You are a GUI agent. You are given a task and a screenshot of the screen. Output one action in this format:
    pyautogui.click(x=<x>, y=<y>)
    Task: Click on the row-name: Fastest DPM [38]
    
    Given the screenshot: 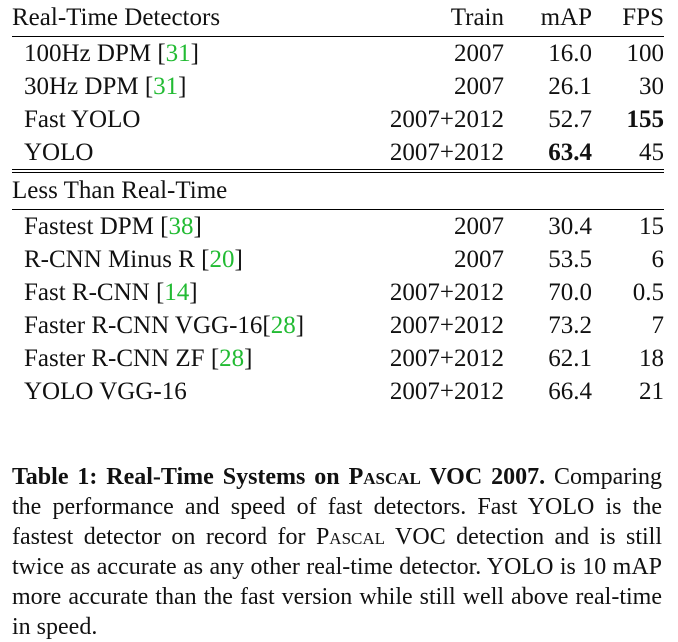 What is the action you would take?
    pyautogui.click(x=113, y=226)
    